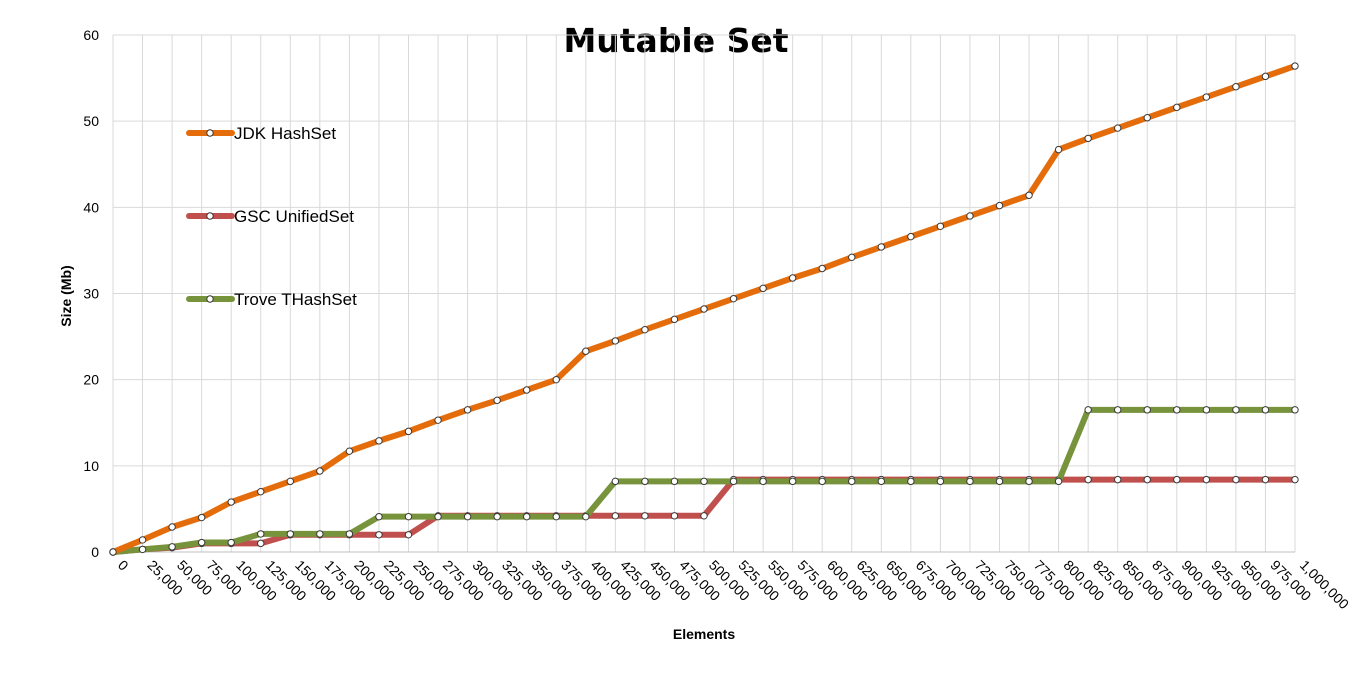 The height and width of the screenshot is (675, 1352). I want to click on y-tick-label: 50, so click(91, 121).